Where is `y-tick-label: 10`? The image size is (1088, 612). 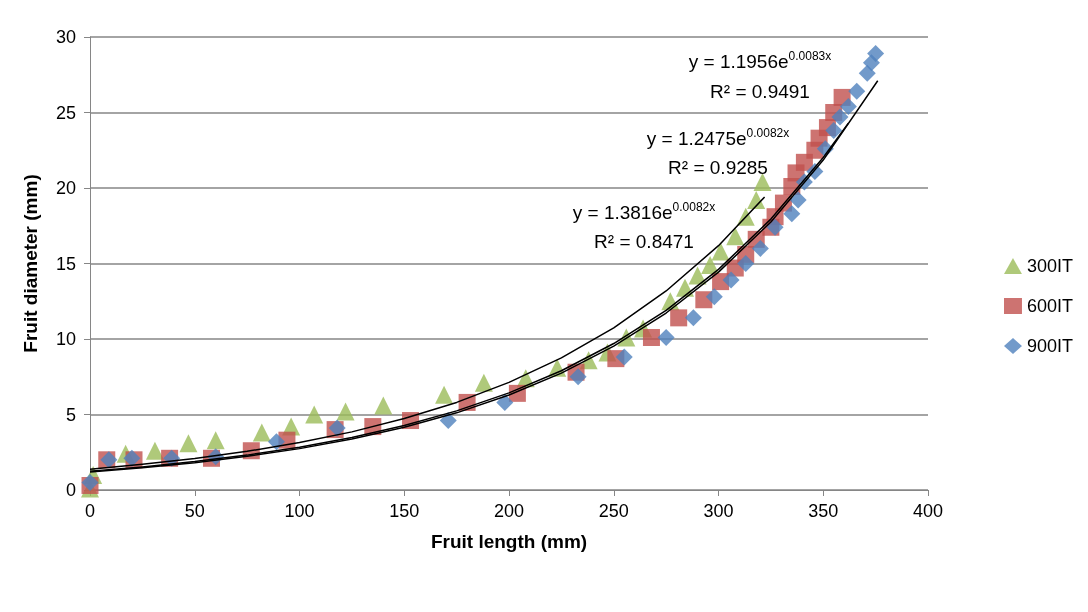
y-tick-label: 10 is located at coordinates (65, 339).